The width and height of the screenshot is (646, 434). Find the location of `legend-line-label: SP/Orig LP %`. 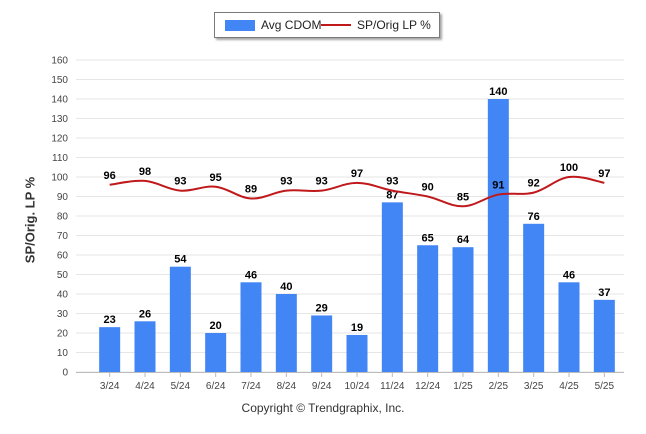

legend-line-label: SP/Orig LP % is located at coordinates (394, 25).